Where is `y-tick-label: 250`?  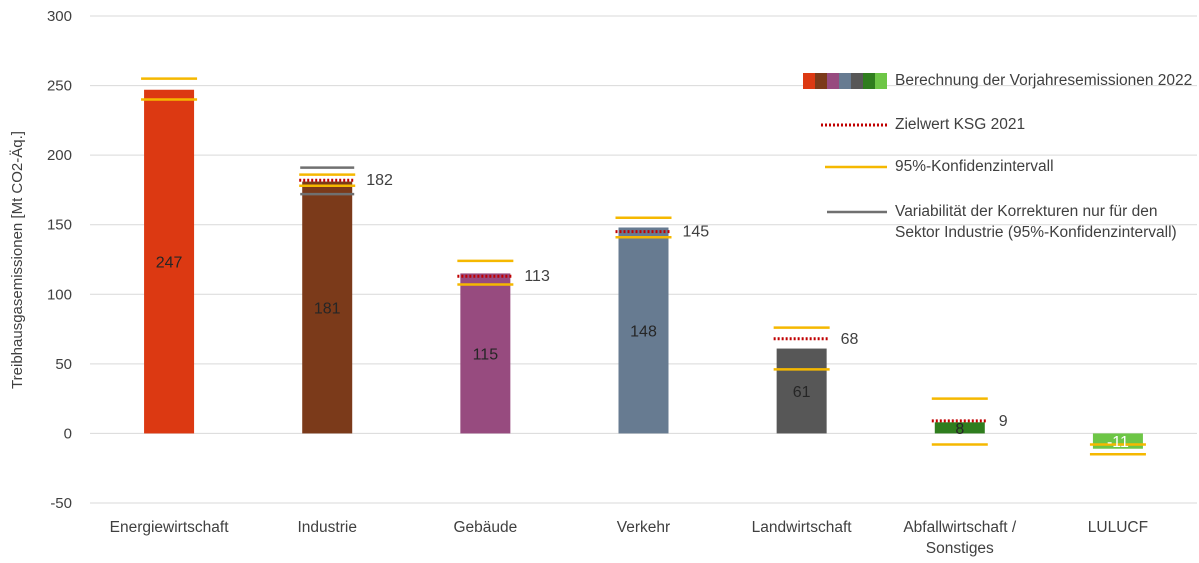
y-tick-label: 250 is located at coordinates (59, 86).